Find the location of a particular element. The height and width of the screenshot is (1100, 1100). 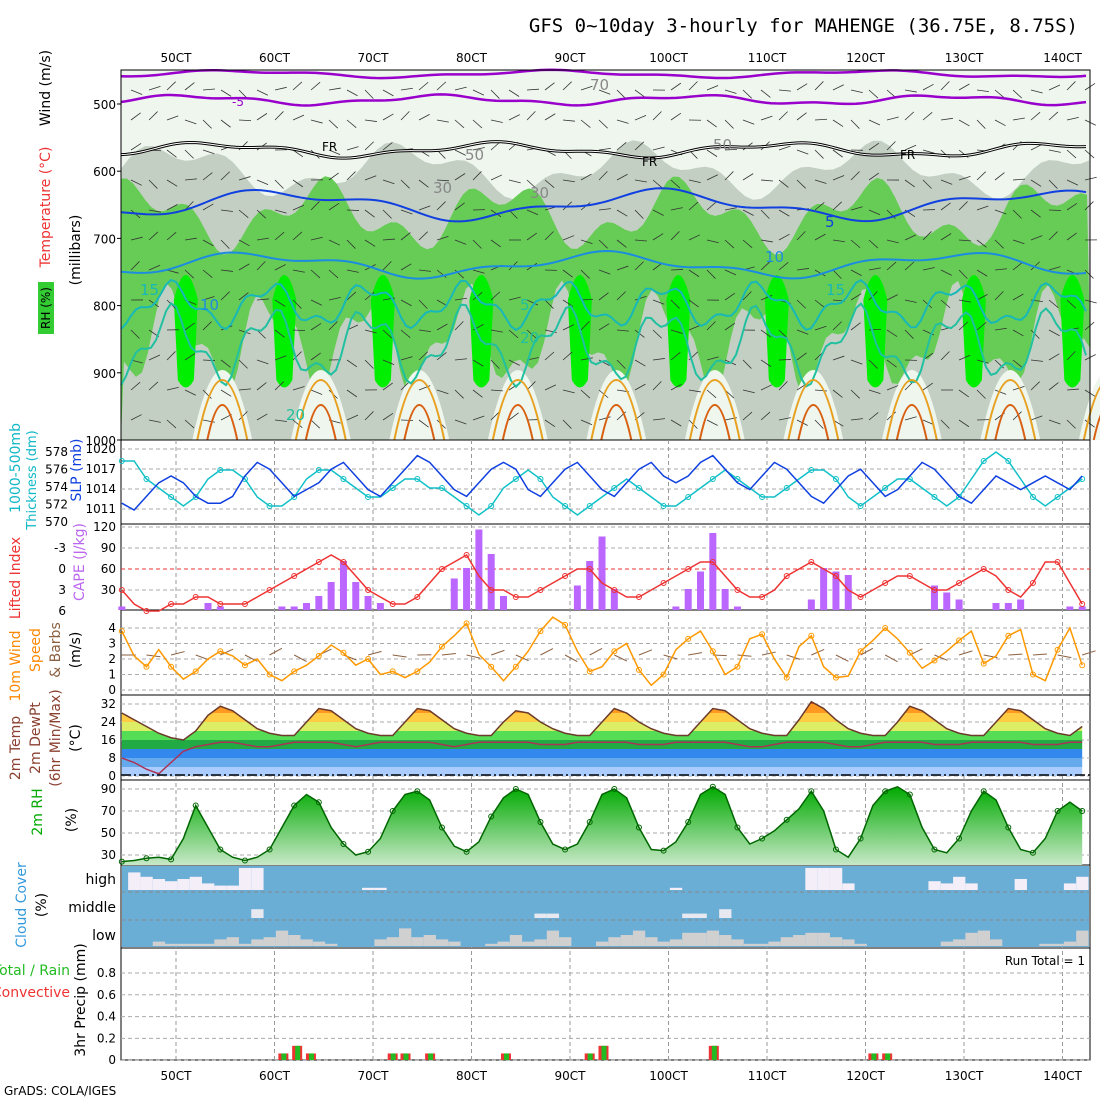

cape-label: CAPE (J/kg) is located at coordinates (80, 562).